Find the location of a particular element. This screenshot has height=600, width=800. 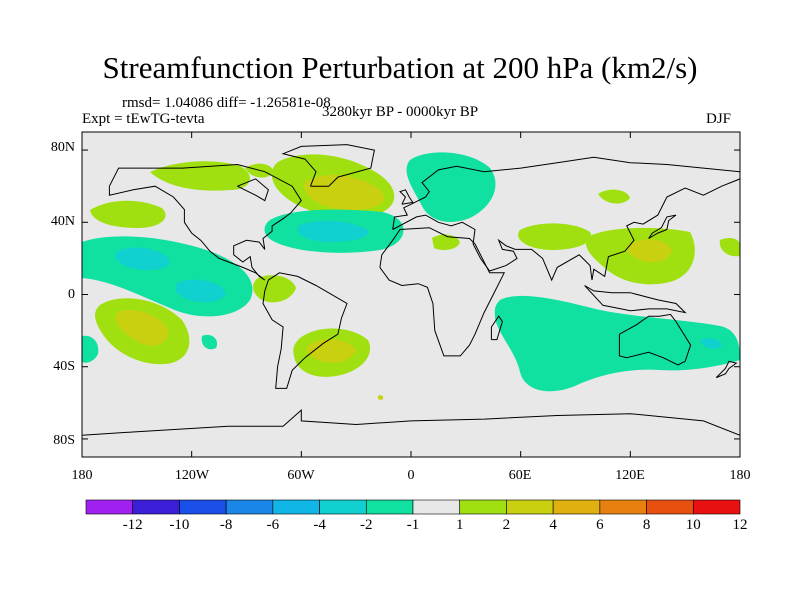

x-tick-label-180w: 180 is located at coordinates (82, 475).